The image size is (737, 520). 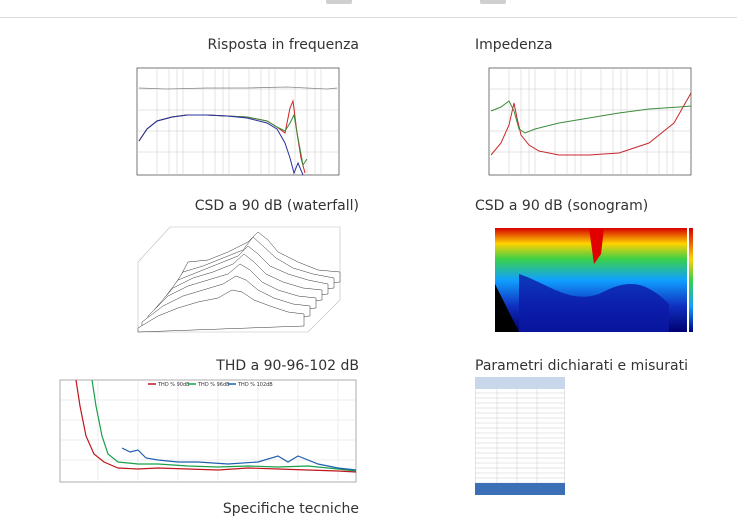 What do you see at coordinates (173, 385) in the screenshot?
I see `thd-legend-90: THD % 90dB` at bounding box center [173, 385].